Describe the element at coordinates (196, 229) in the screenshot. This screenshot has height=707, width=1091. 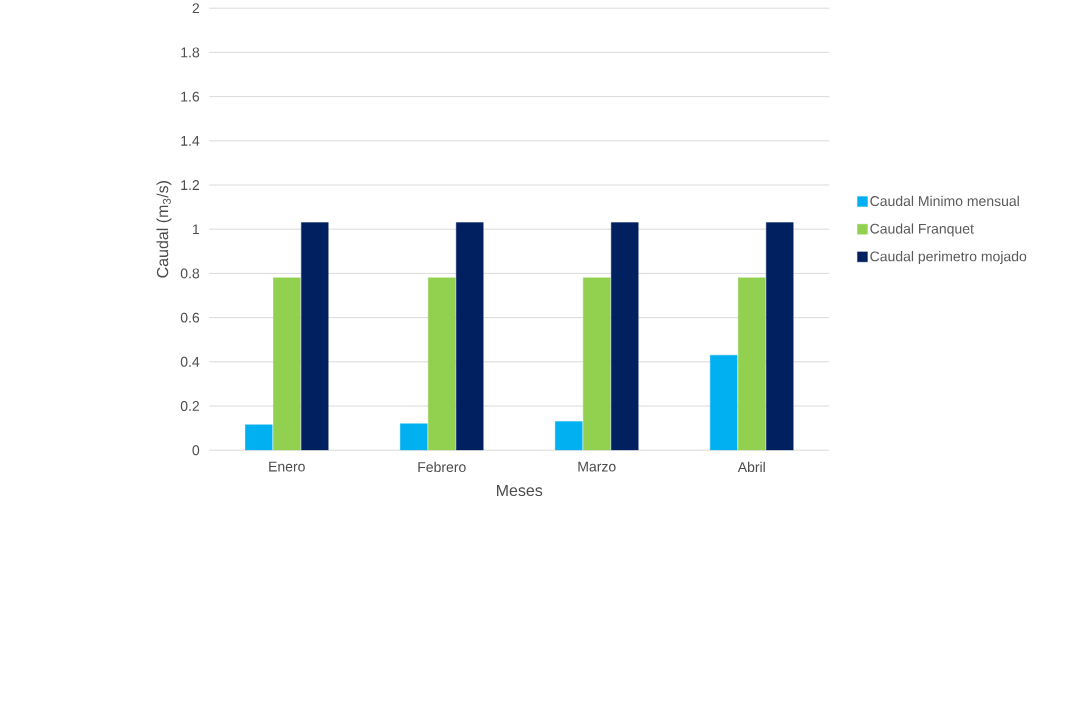
I see `y-tick-label: 1` at that location.